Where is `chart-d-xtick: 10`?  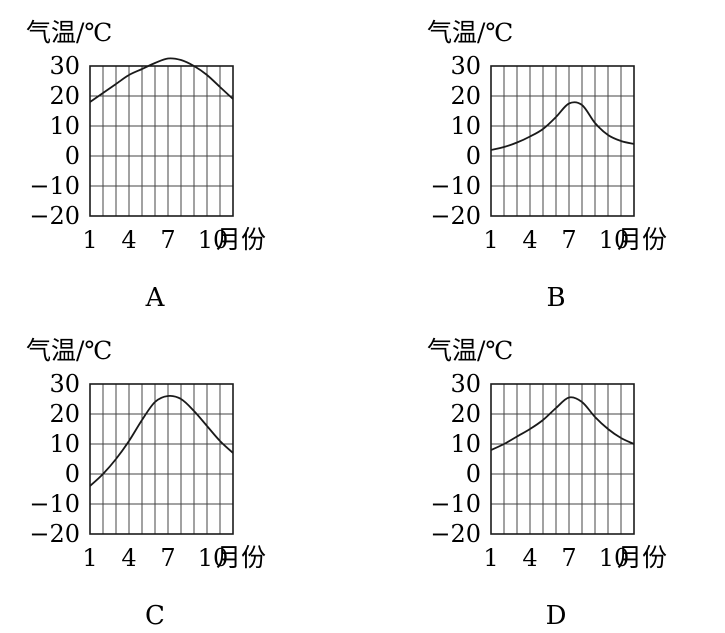
chart-d-xtick: 10 is located at coordinates (614, 558).